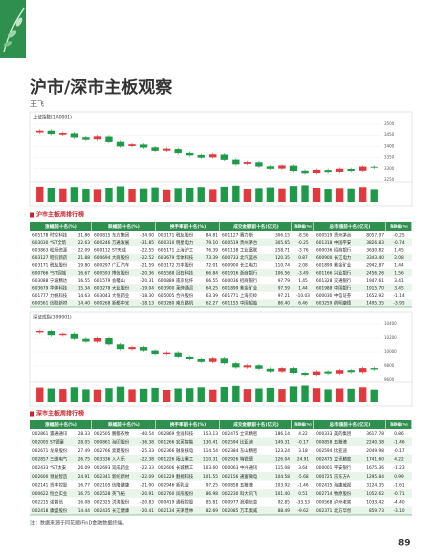 This screenshot has width=427, height=552. Describe the element at coordinates (399, 477) in the screenshot. I see `table-cell: 0.99` at that location.